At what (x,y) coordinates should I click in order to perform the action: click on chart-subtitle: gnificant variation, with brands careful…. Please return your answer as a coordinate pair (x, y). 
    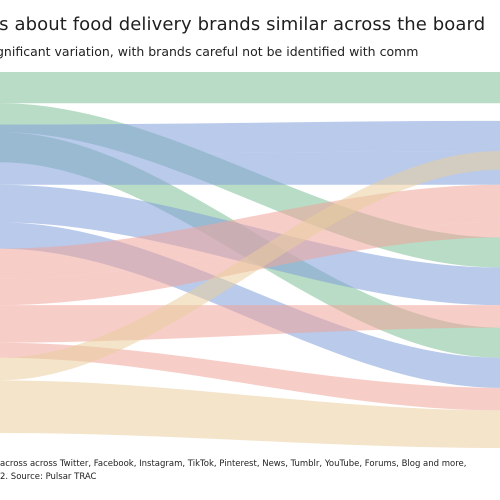
    Looking at the image, I should click on (209, 51).